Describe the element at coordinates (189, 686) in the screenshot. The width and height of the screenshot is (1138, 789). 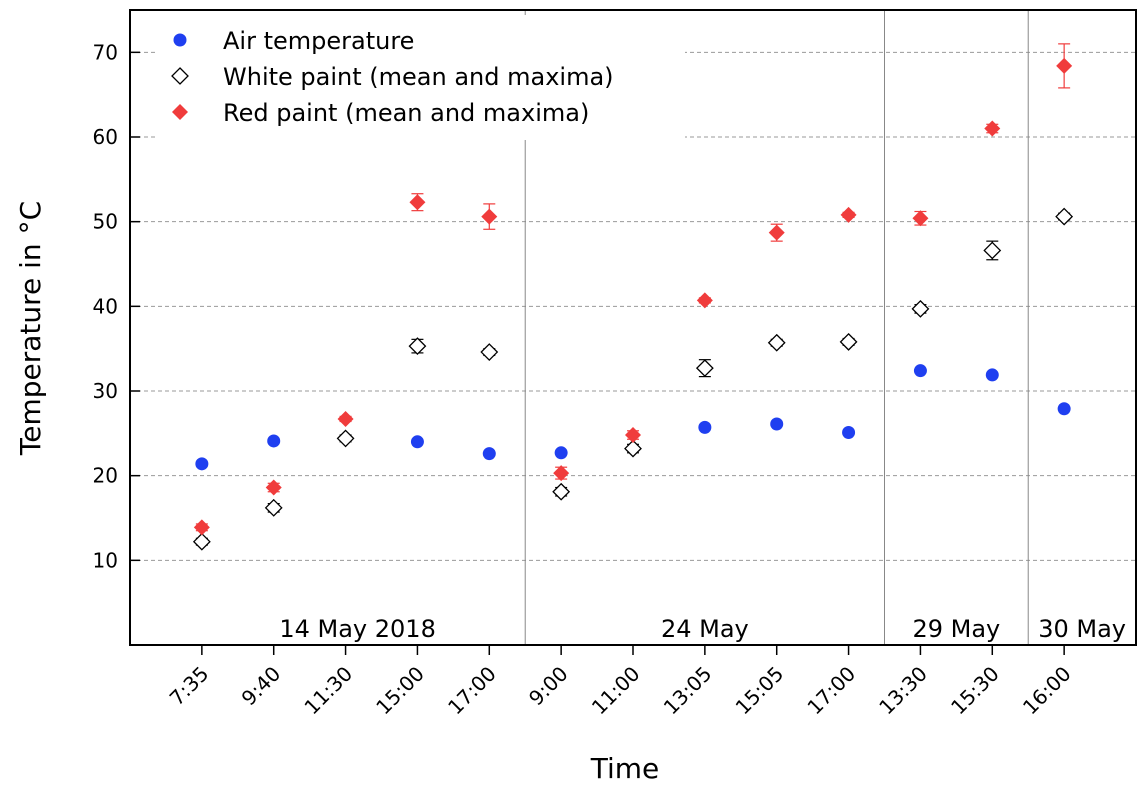
I see `x-tick-label: 7:35` at that location.